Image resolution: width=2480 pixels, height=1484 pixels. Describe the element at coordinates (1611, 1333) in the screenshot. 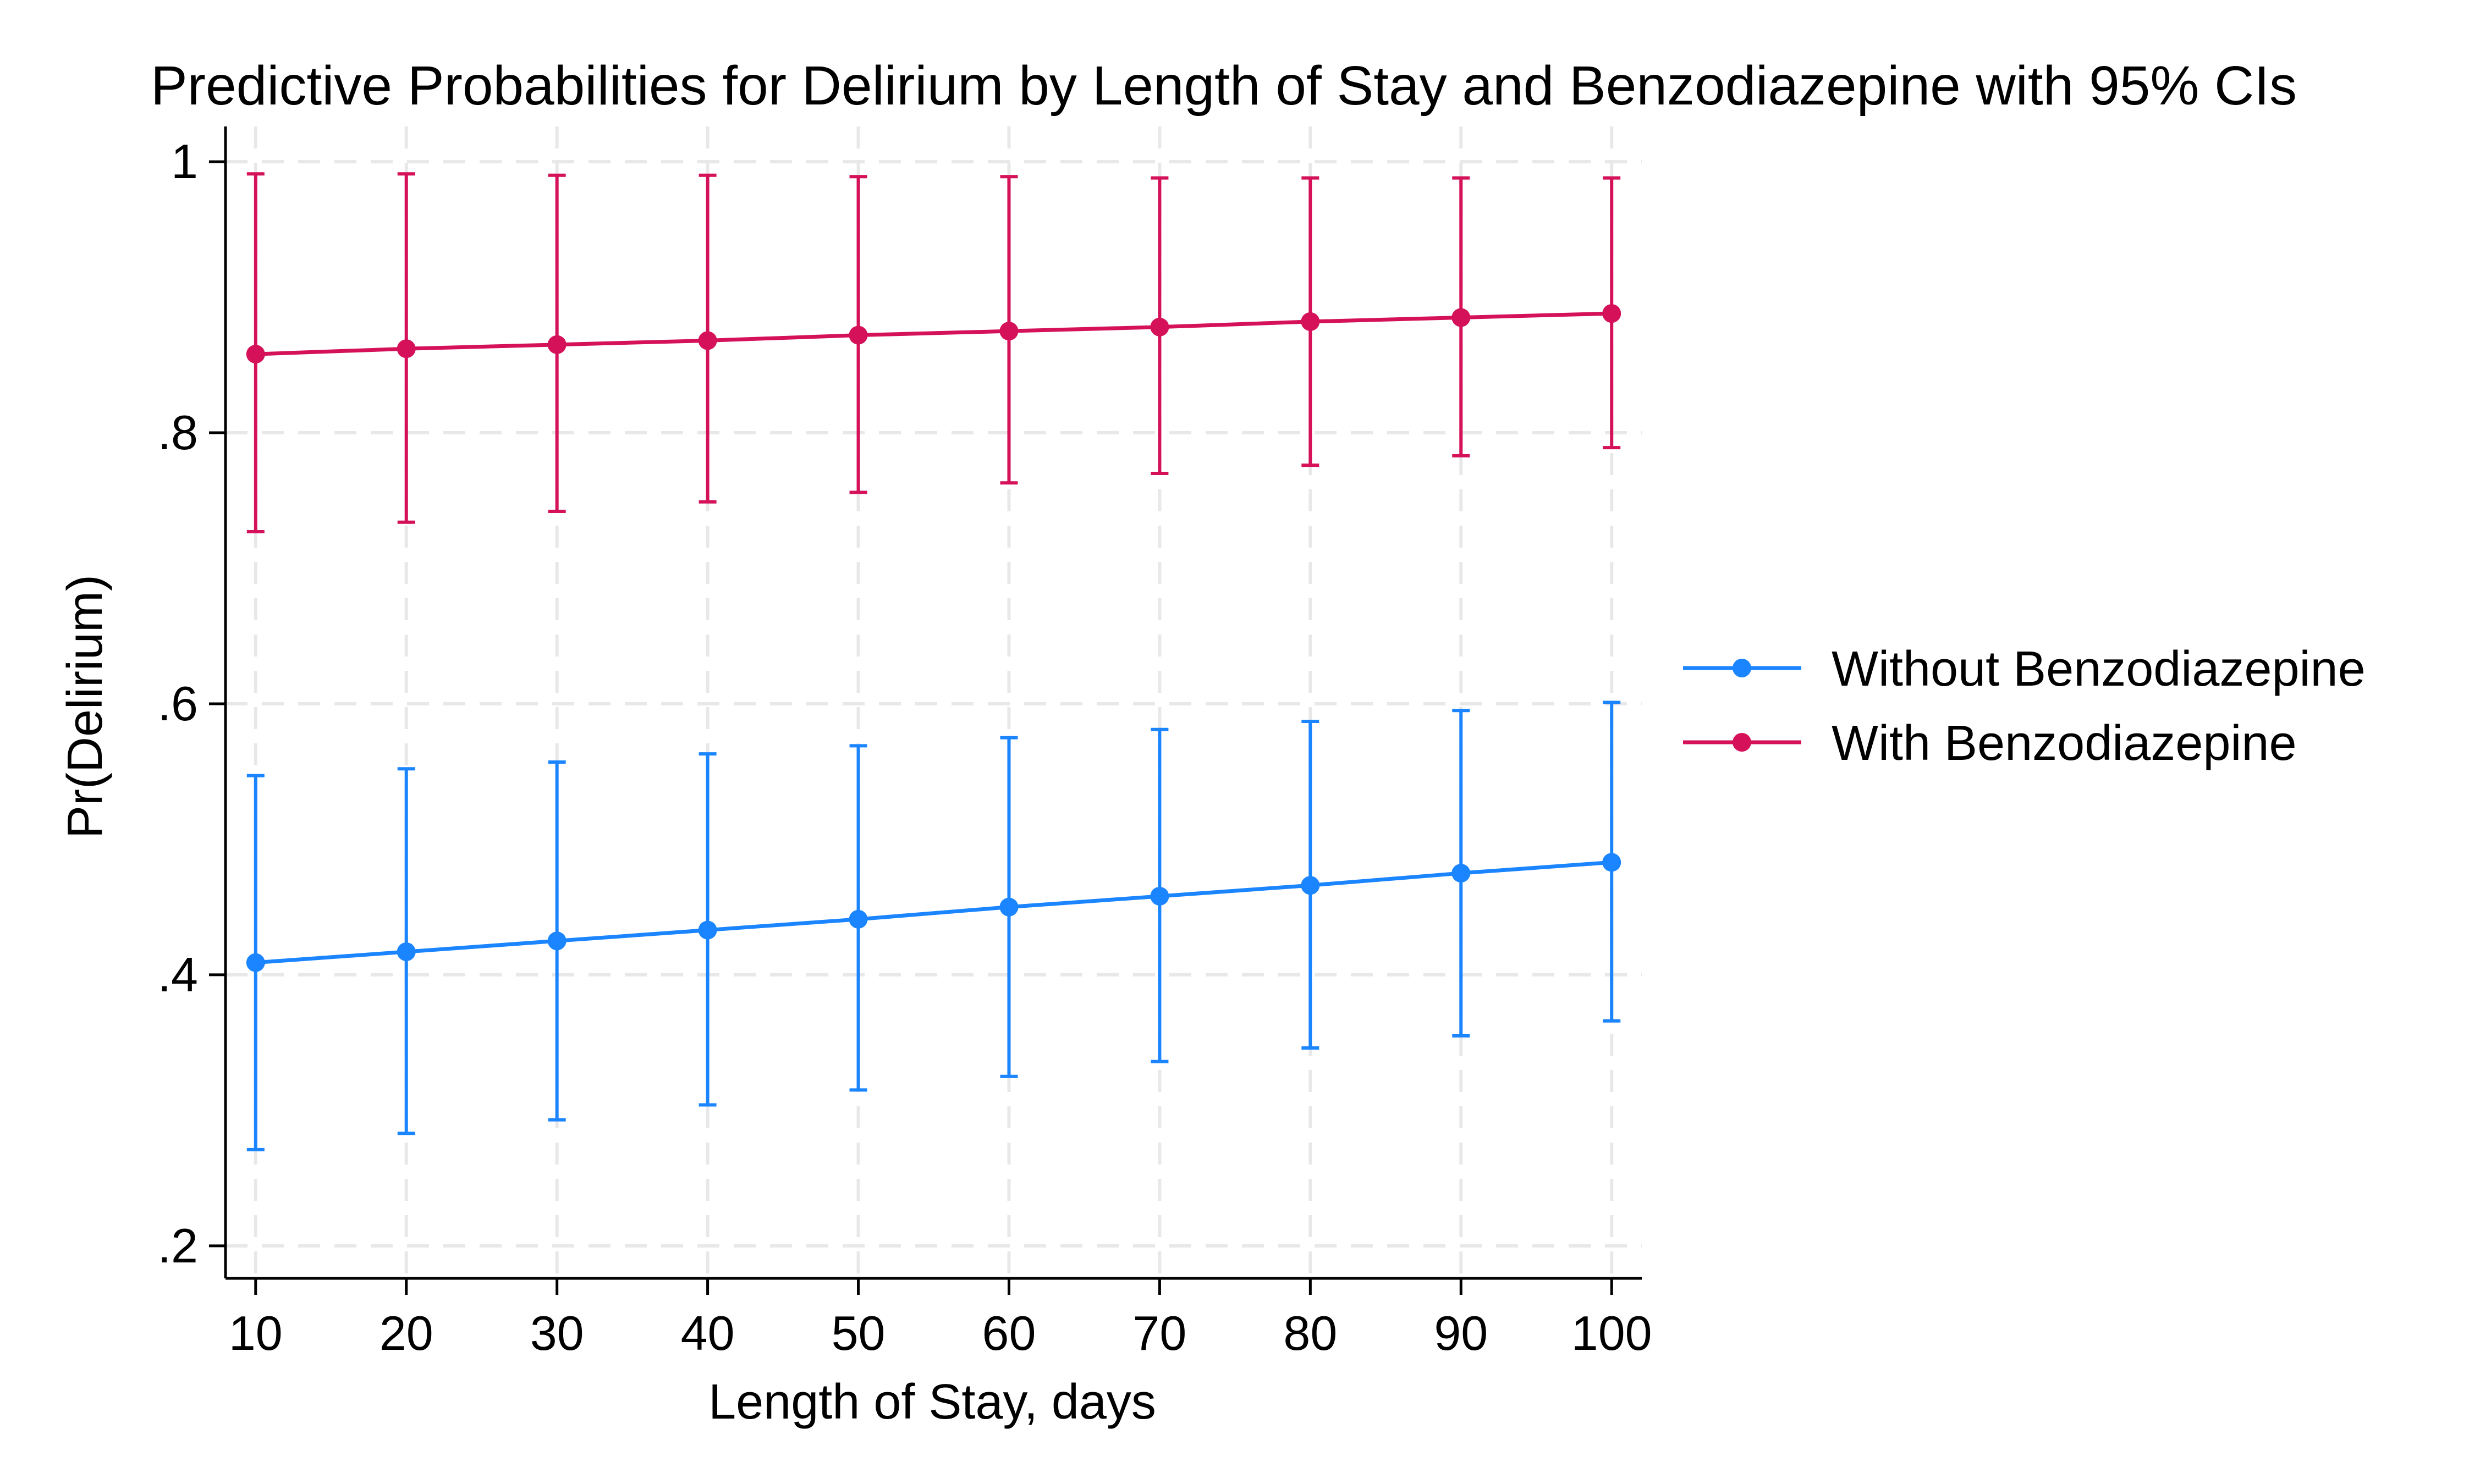

I see `x-tick-label: 100` at that location.